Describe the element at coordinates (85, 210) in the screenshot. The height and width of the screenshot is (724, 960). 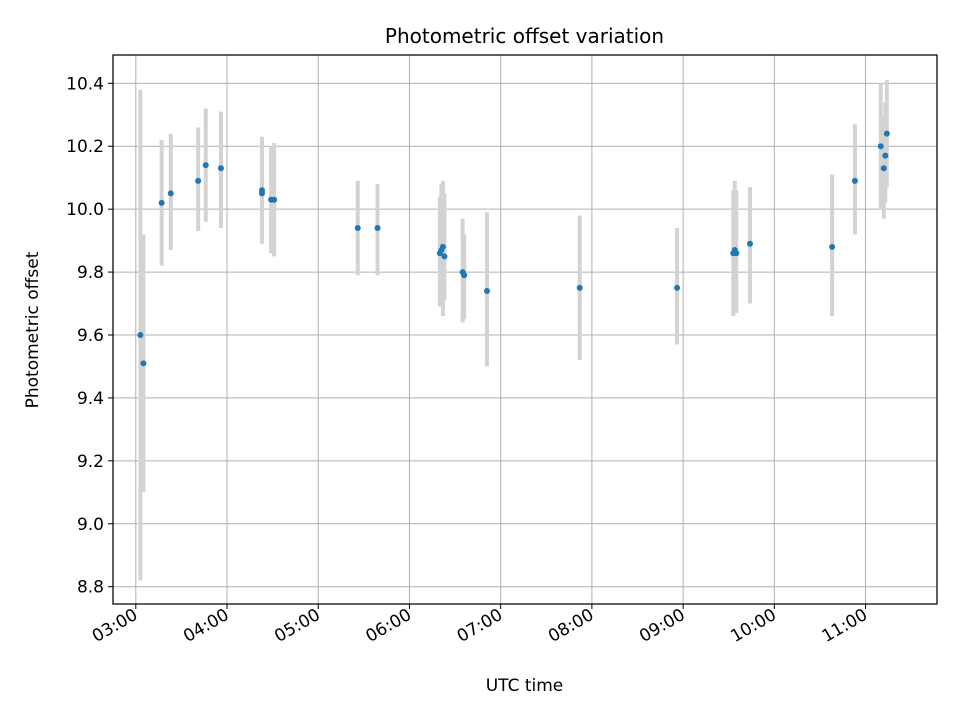
I see `y-tick-label: 10.0` at that location.